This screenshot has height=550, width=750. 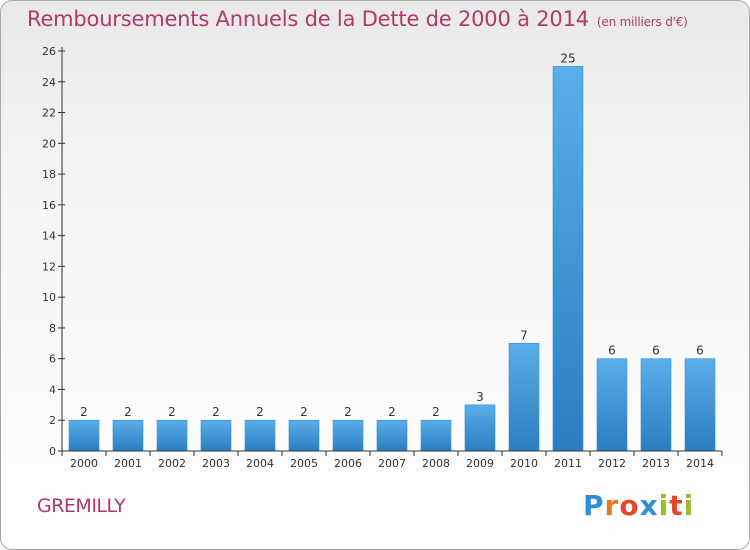 What do you see at coordinates (49, 51) in the screenshot?
I see `y-tick-label: 26` at bounding box center [49, 51].